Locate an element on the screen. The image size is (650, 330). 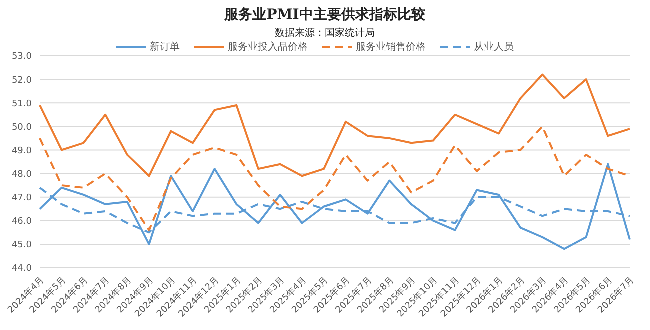
legend-label: 新订单 is located at coordinates (165, 47).